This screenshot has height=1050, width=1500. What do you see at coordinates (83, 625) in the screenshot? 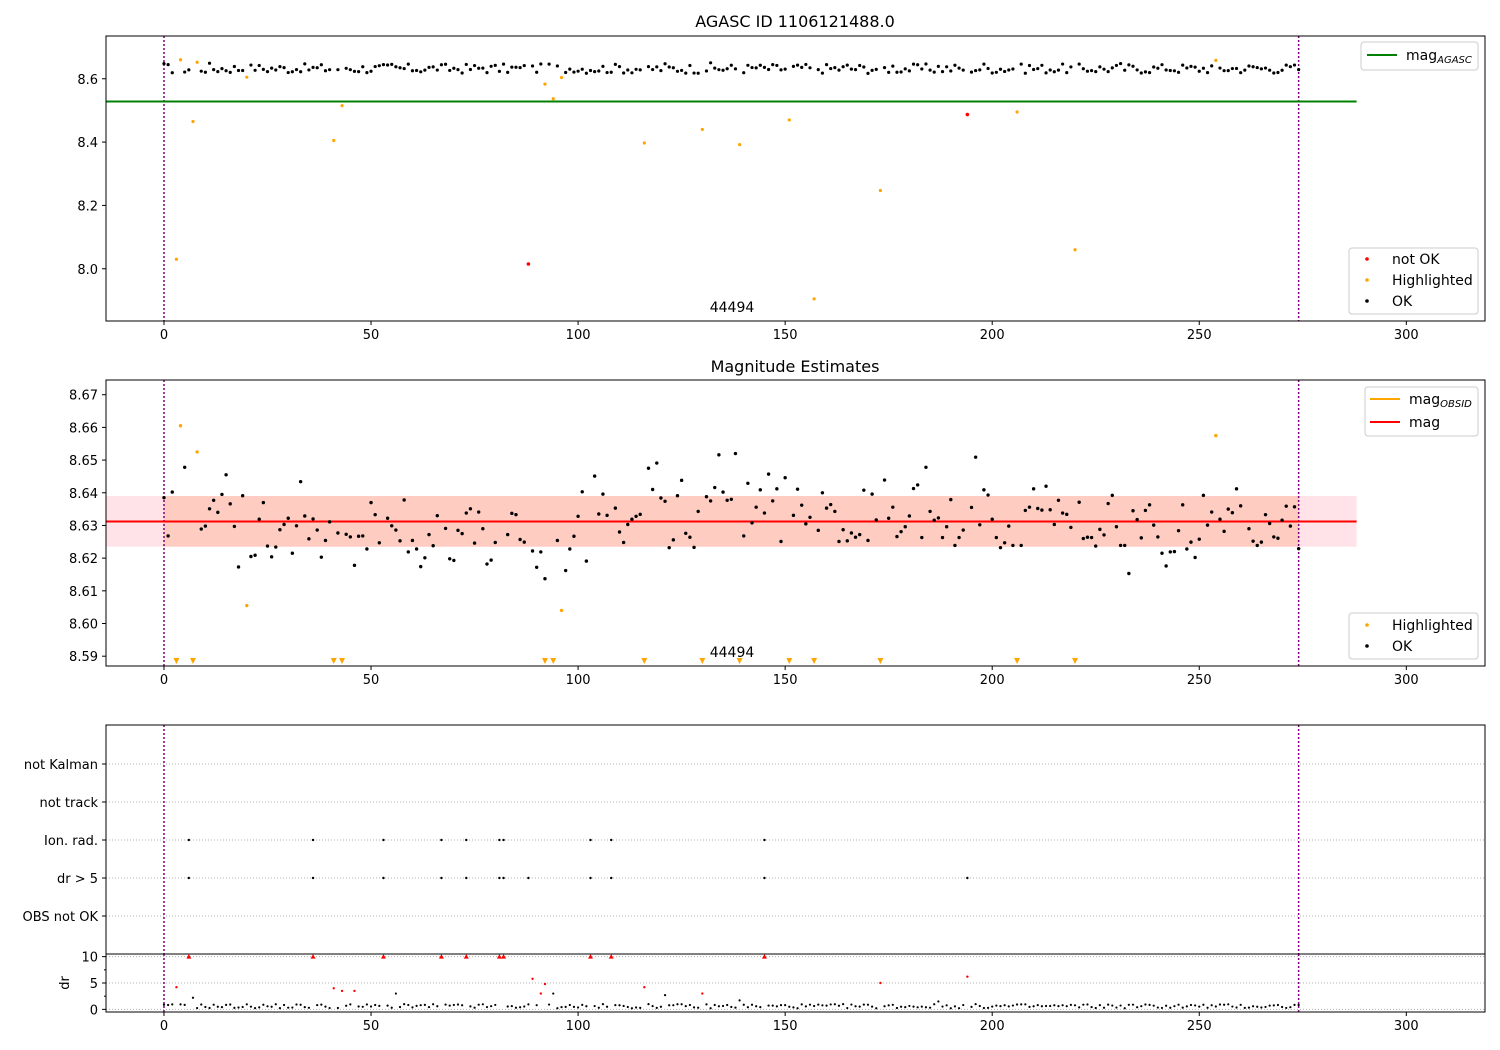
I see `panel-2-ytick-label: 8.60` at bounding box center [83, 625].